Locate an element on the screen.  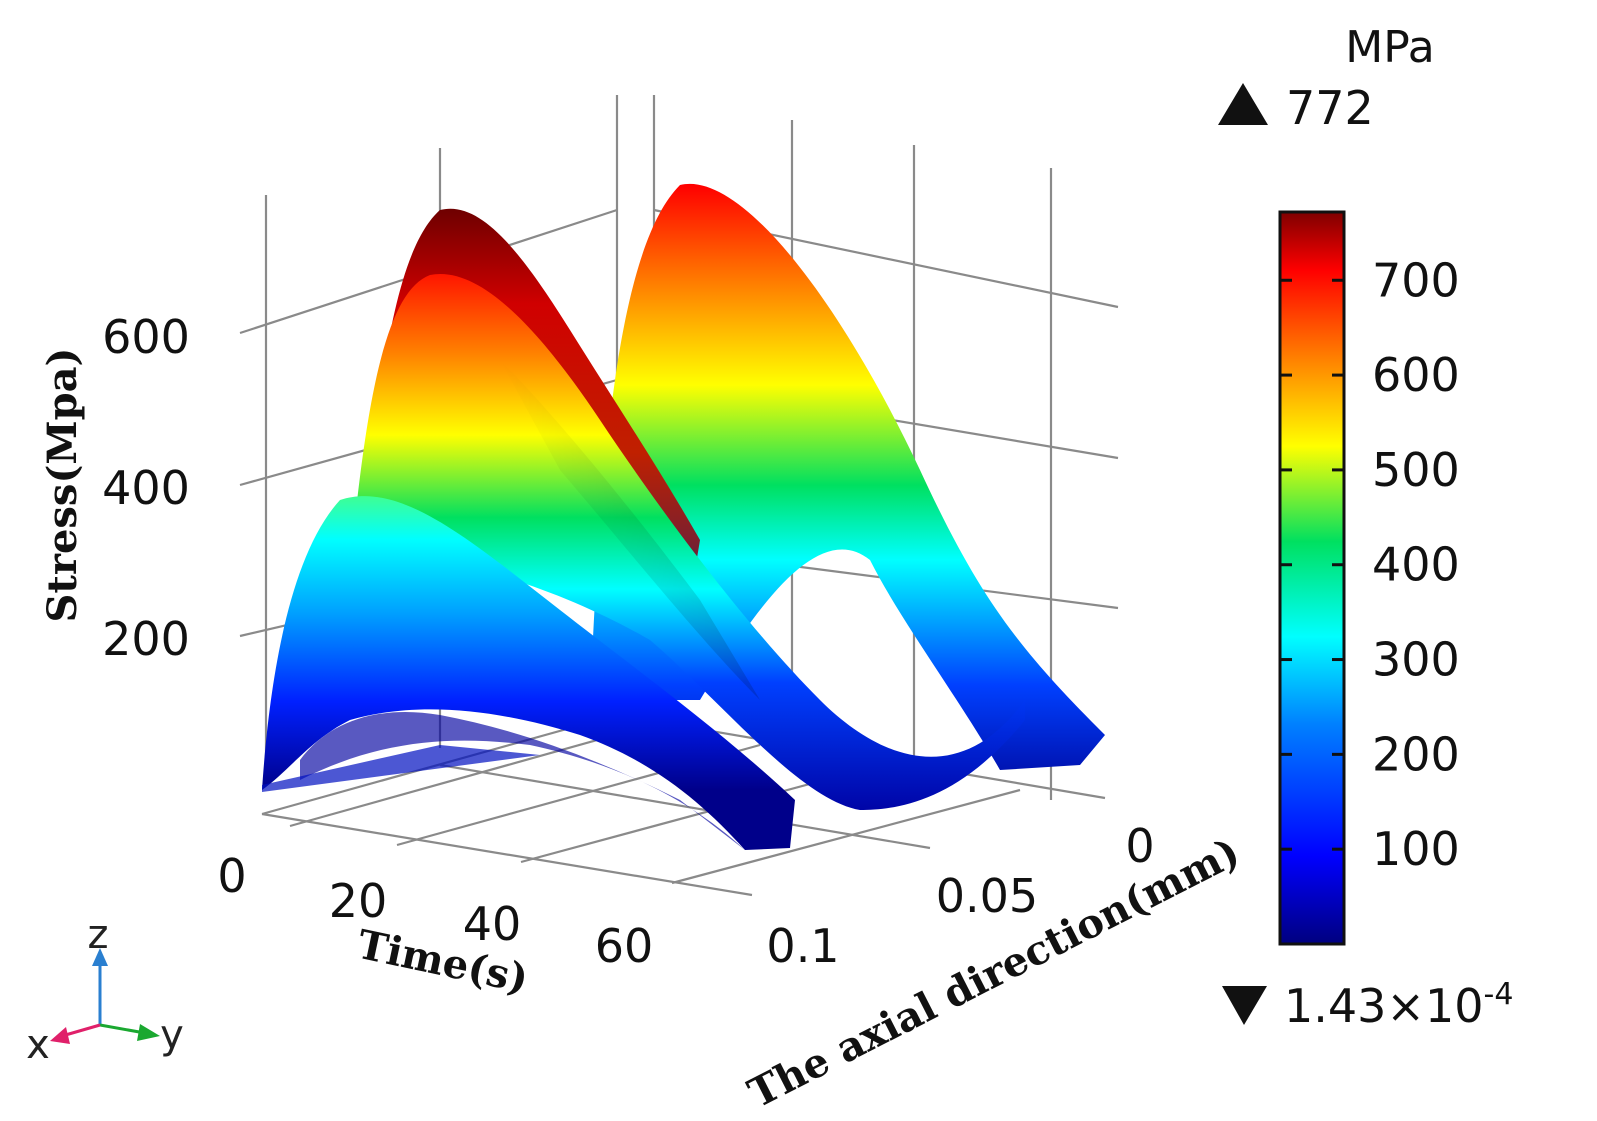
colorbar-min-exponent: -4 is located at coordinates (1499, 994).